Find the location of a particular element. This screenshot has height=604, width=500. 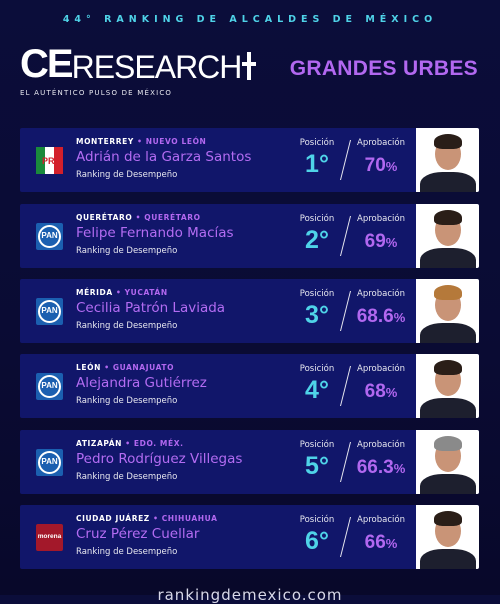

position-value: 2° is located at coordinates (317, 240).